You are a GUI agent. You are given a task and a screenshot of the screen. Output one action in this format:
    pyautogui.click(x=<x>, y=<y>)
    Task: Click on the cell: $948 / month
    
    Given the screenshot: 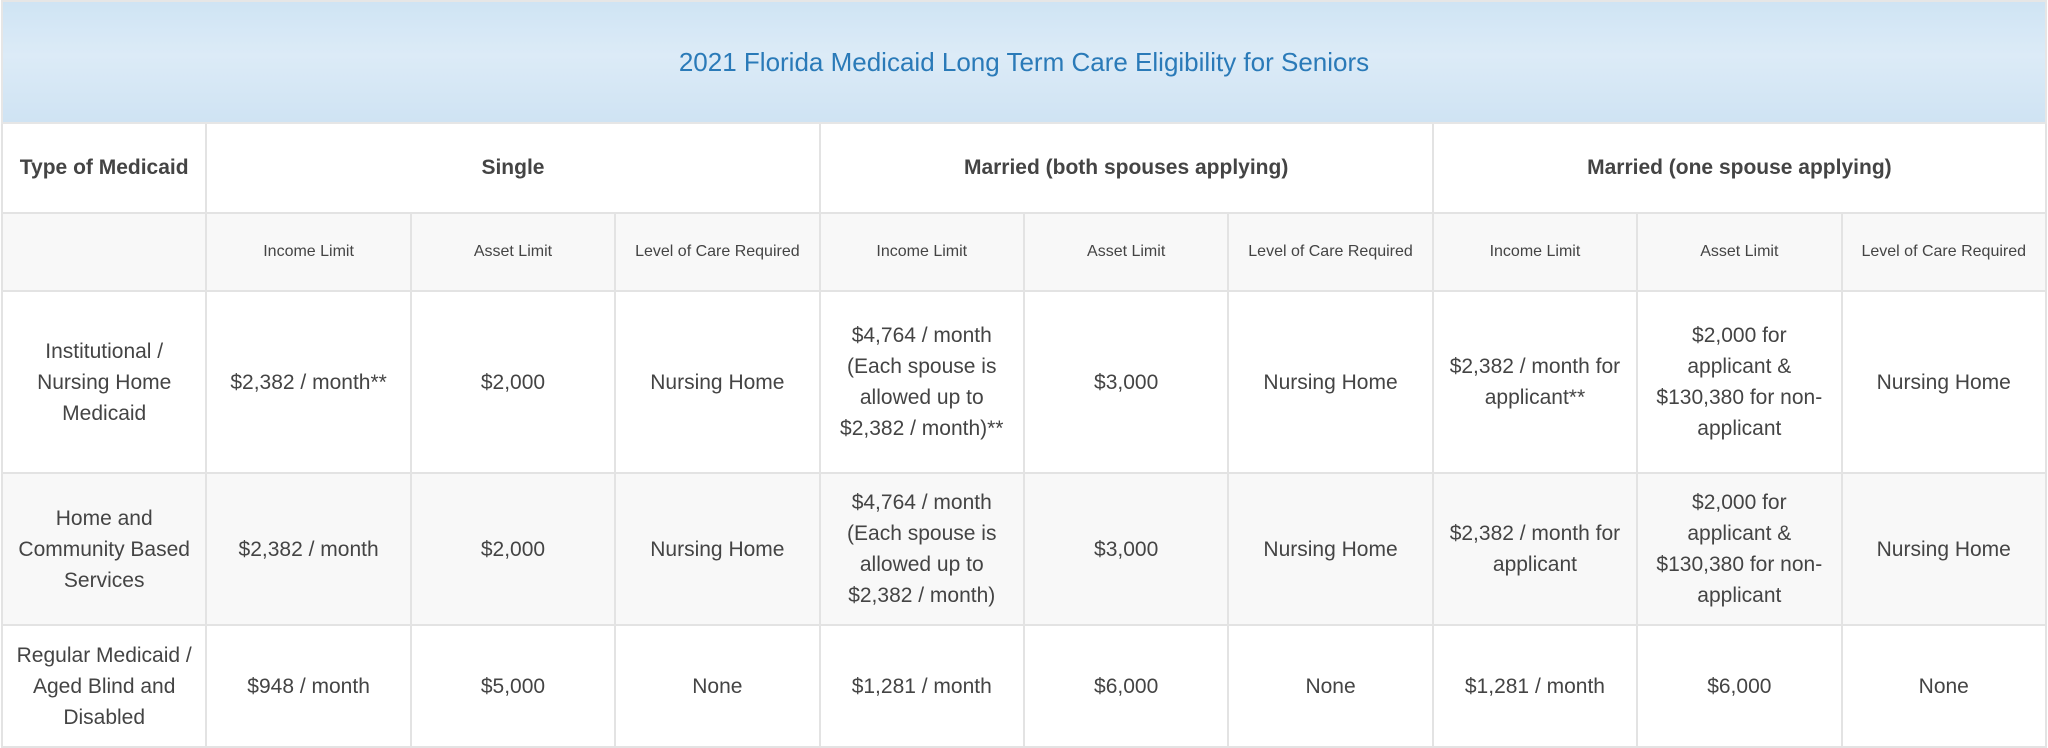 What is the action you would take?
    pyautogui.click(x=308, y=686)
    